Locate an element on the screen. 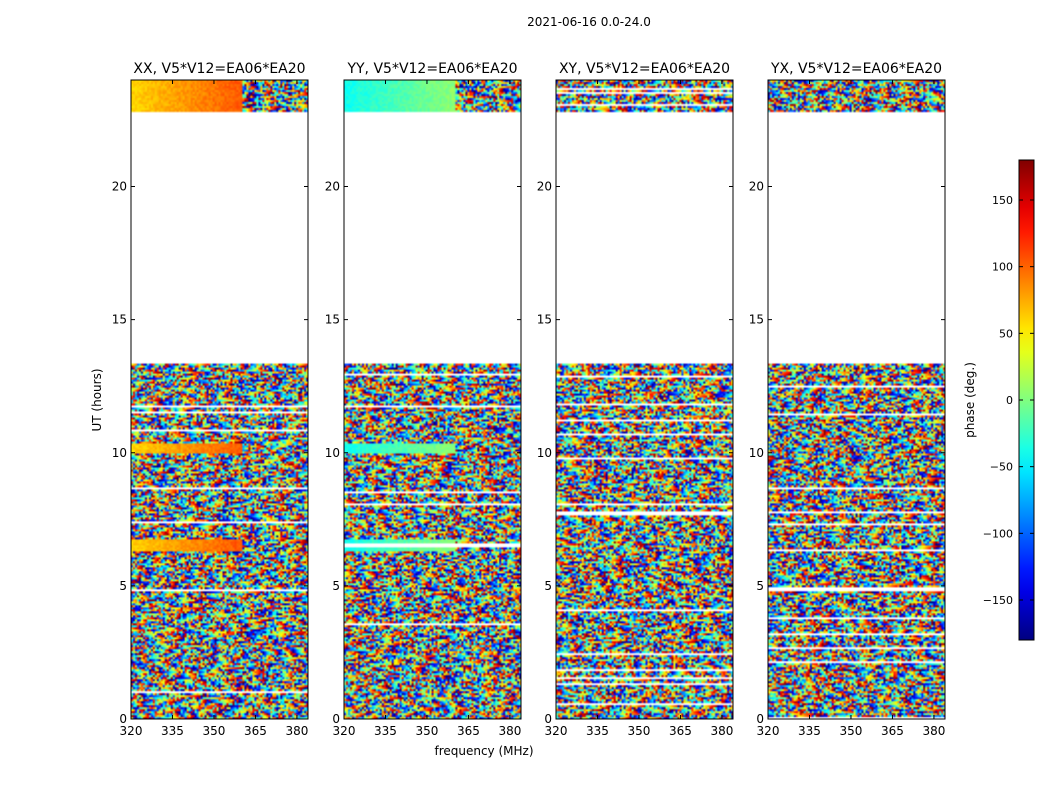  colorbar-tick-label: 0 is located at coordinates (1009, 400).